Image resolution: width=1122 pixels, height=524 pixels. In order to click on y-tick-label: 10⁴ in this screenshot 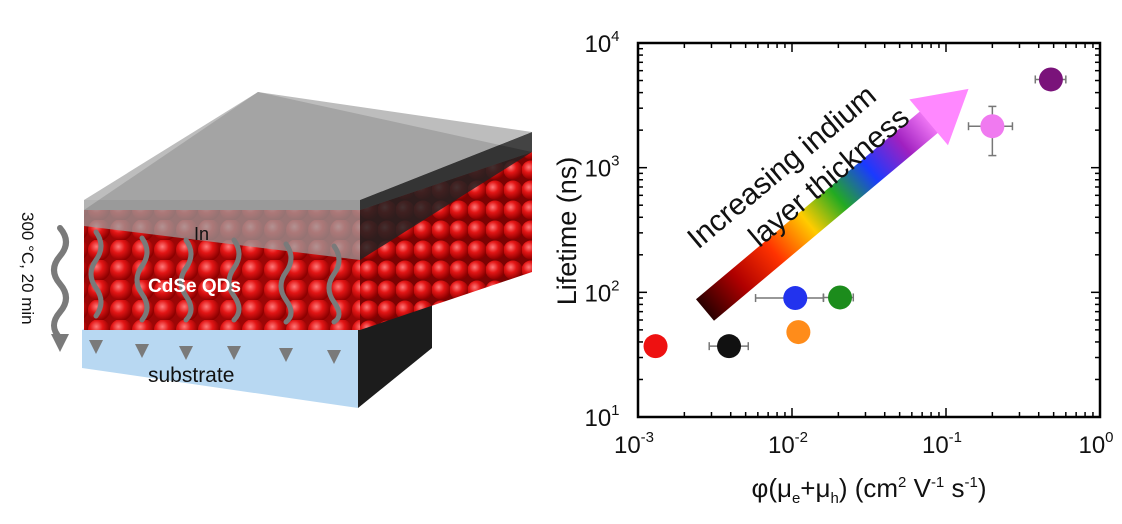, I will do `click(601, 43)`.